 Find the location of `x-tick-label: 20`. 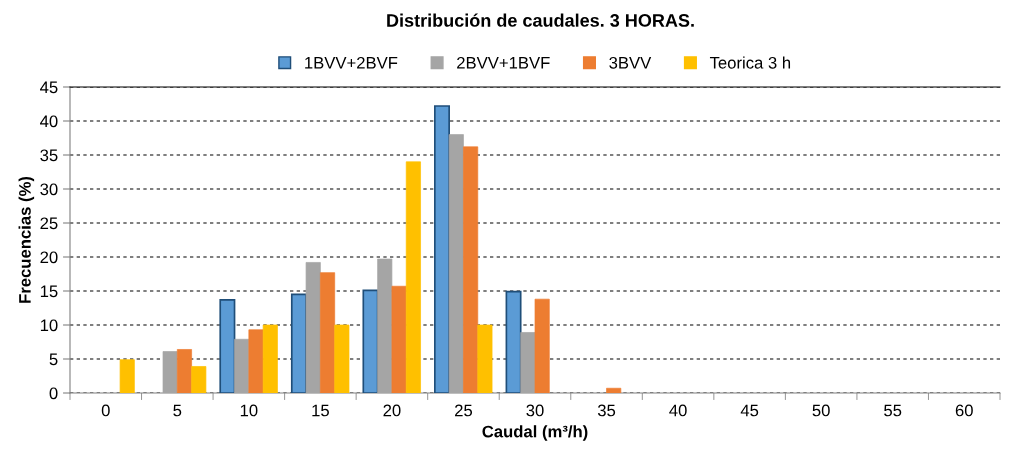

x-tick-label: 20 is located at coordinates (392, 410).